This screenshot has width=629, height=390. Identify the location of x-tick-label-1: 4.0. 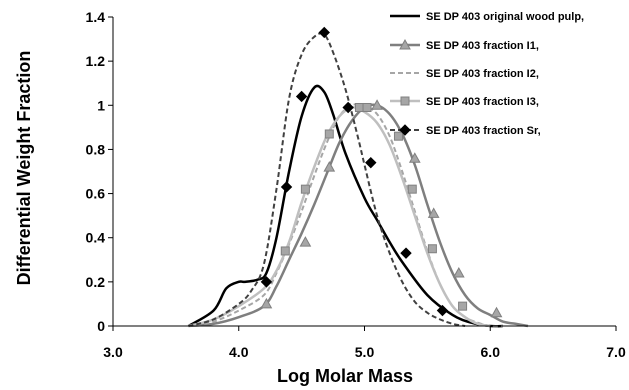
(239, 352).